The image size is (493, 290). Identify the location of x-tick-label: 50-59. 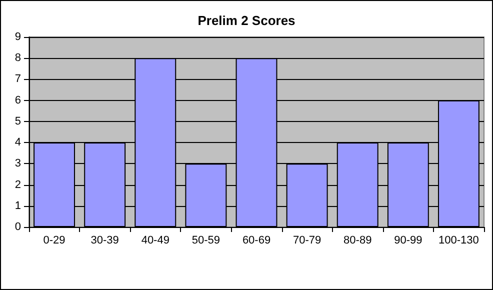
(206, 240).